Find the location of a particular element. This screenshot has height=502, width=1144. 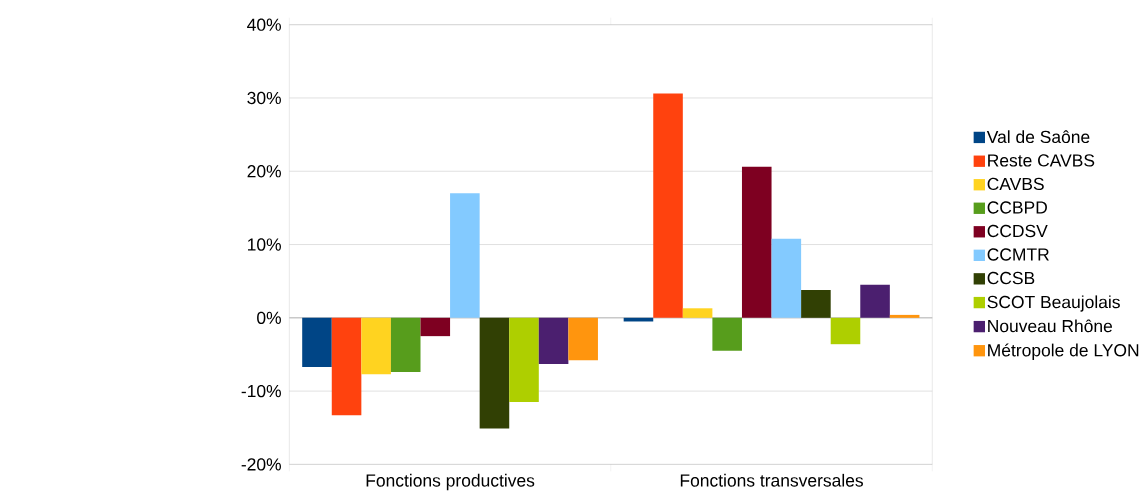

y-tick-label: 40% is located at coordinates (264, 24).